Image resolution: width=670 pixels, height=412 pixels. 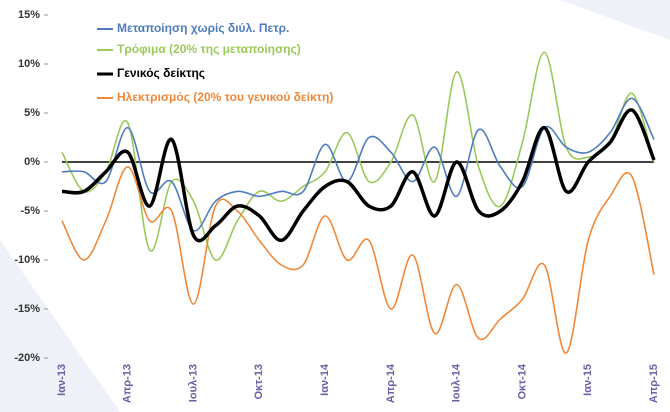 What do you see at coordinates (209, 49) in the screenshot?
I see `legend-label: Τρόφιμα (20% της μεταποίησης)` at bounding box center [209, 49].